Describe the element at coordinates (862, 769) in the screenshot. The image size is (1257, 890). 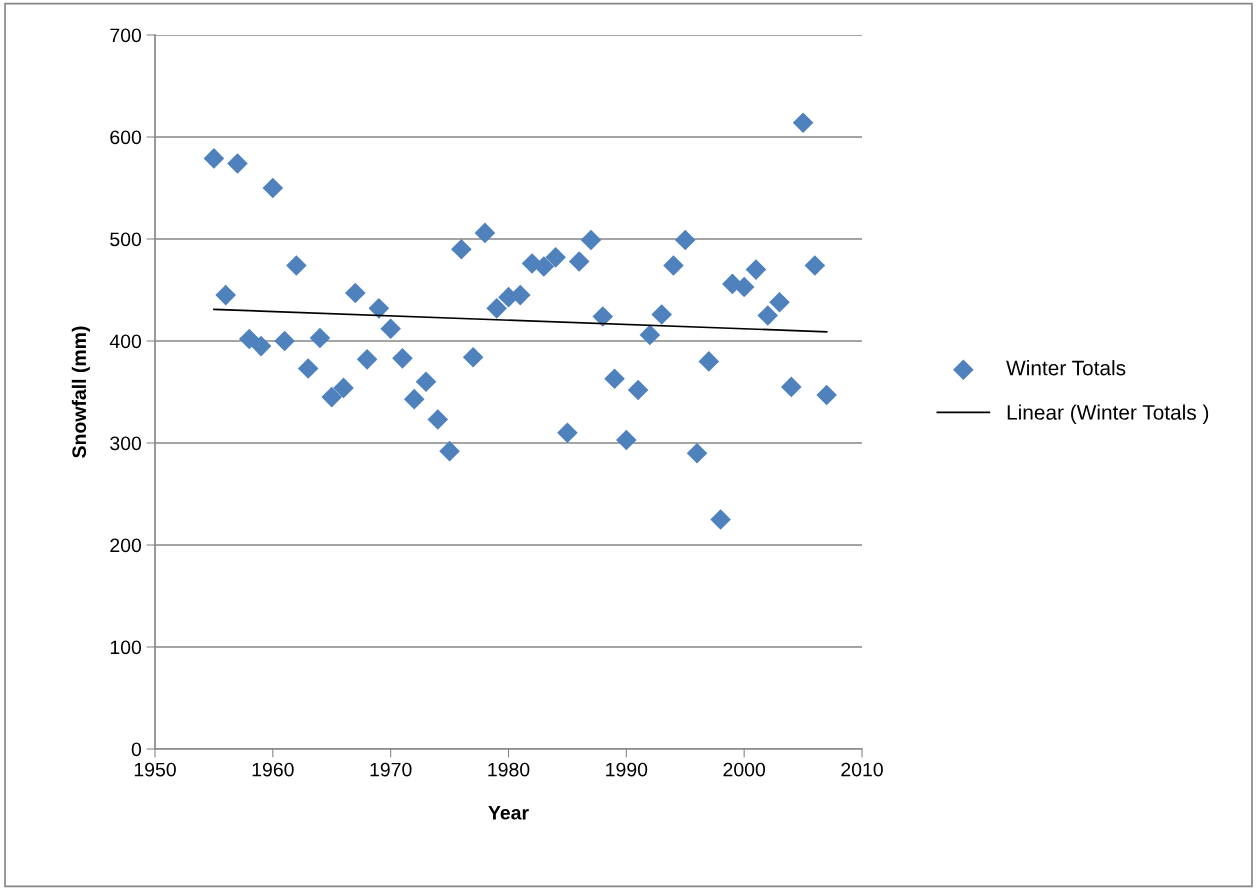
I see `x-tick-label: 2010` at that location.